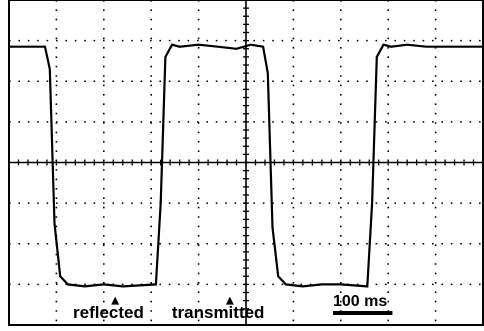 This screenshot has width=484, height=331. I want to click on scale-bar: 100 ms, so click(363, 304).